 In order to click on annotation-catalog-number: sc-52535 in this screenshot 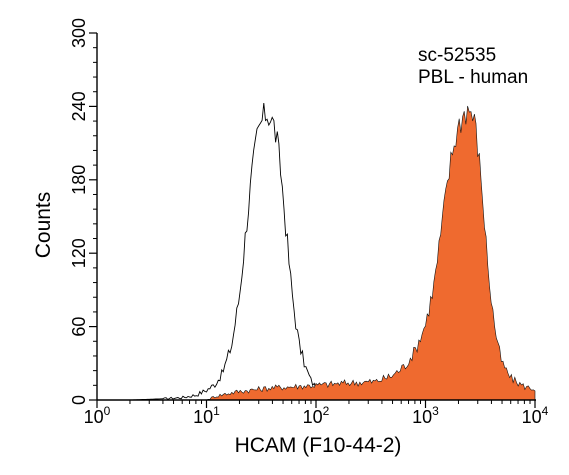, I will do `click(457, 55)`.